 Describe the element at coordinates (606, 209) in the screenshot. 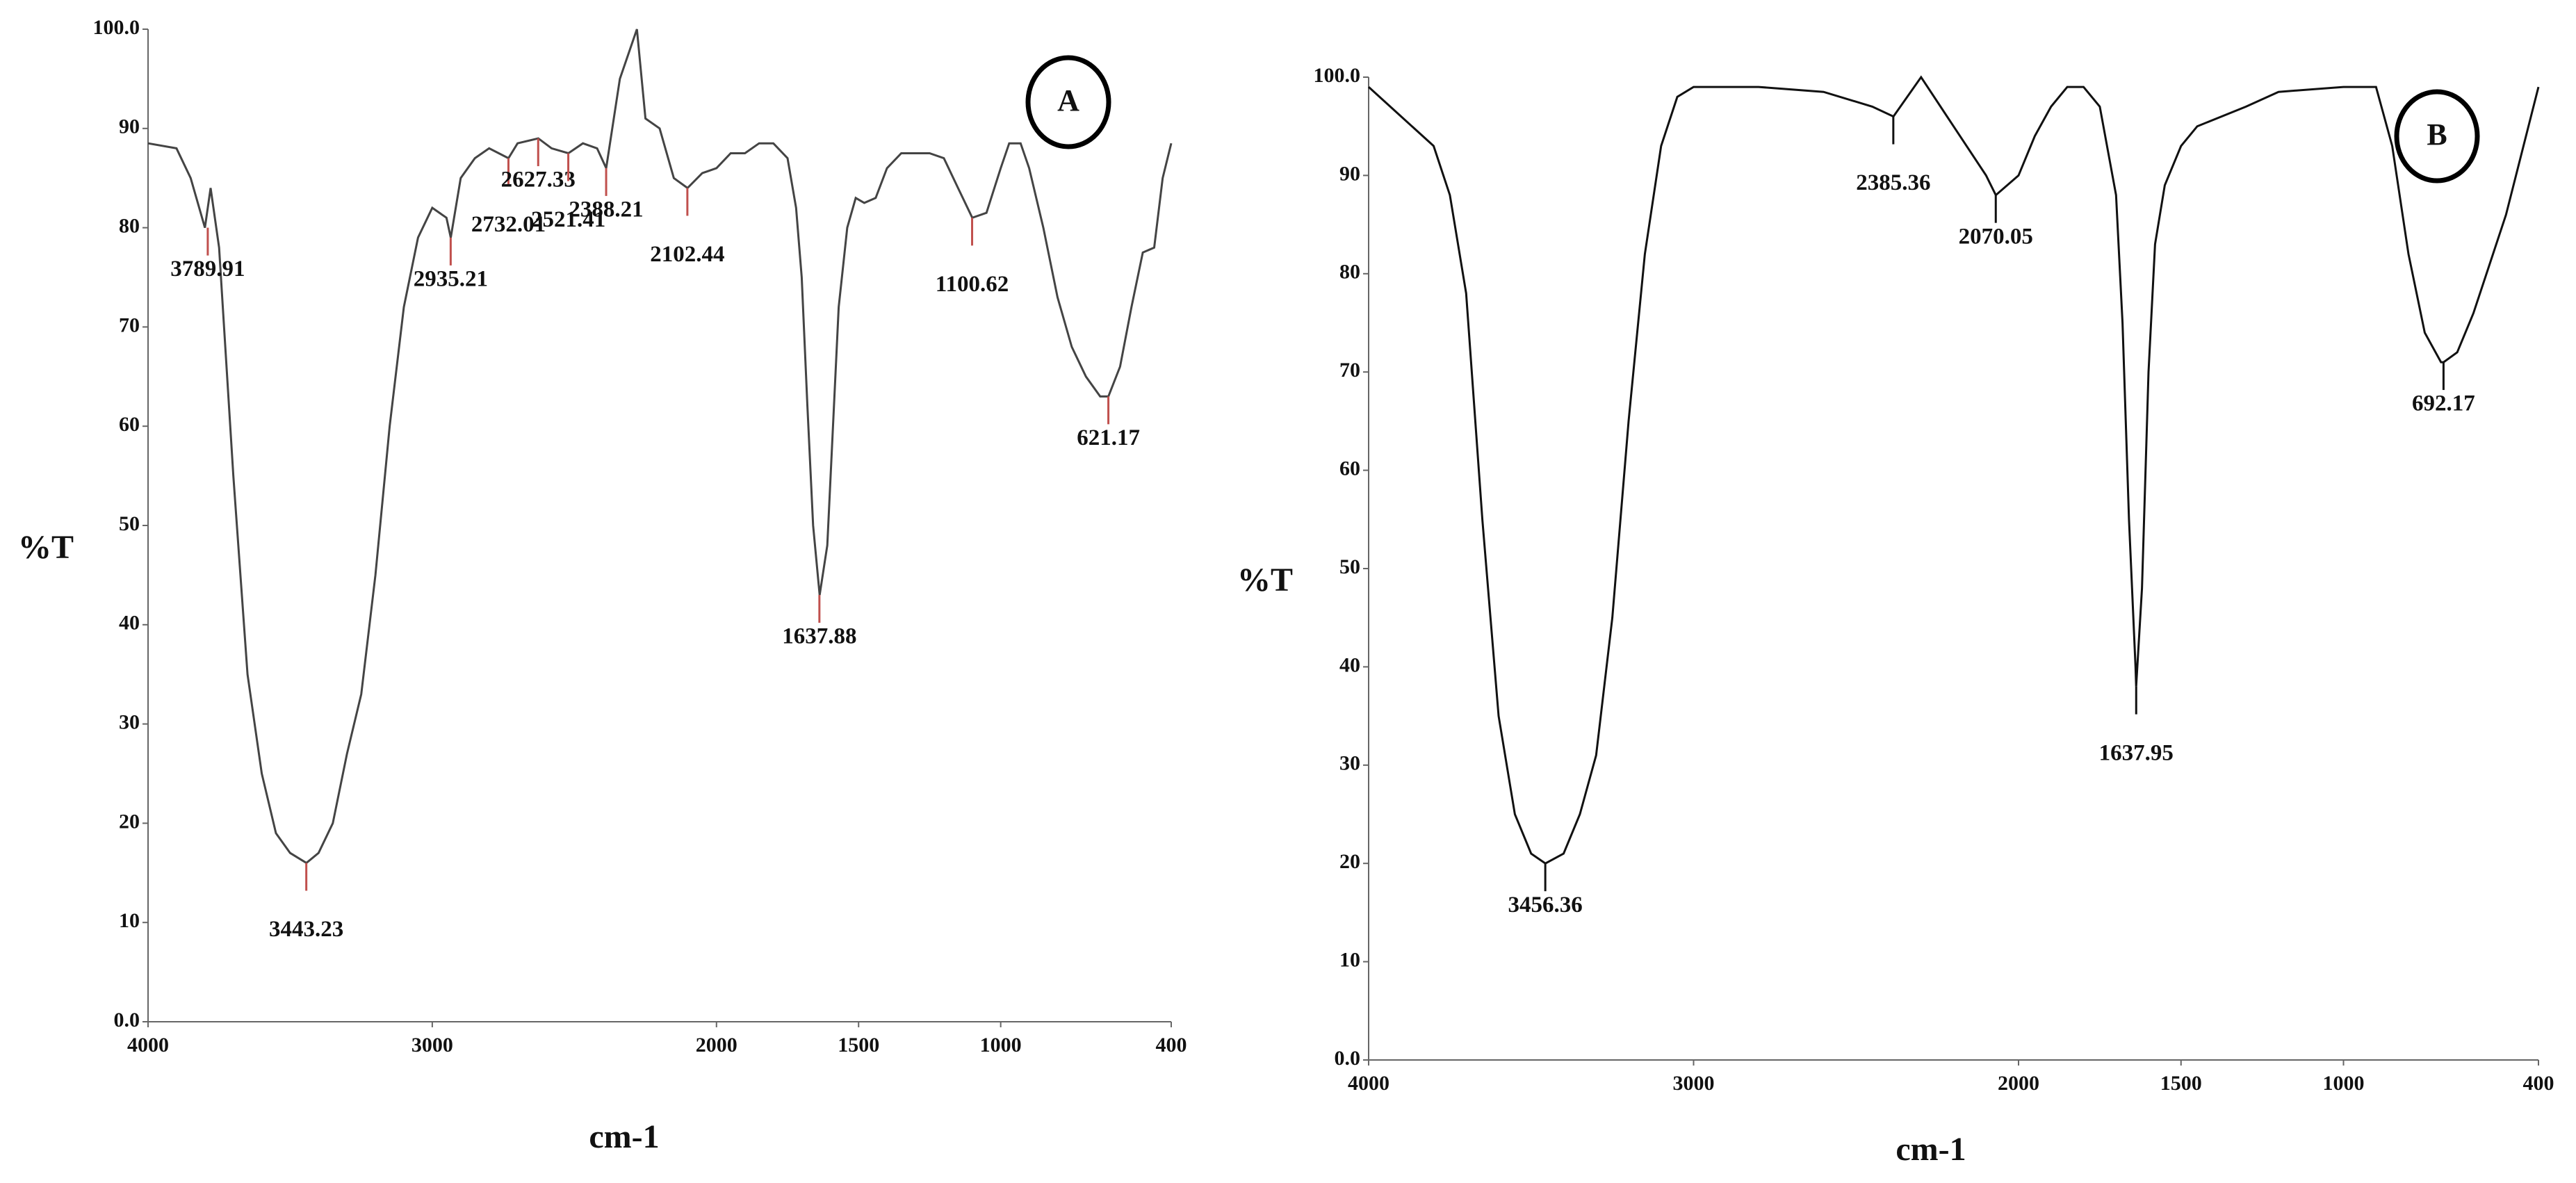

I see `peak-label: 2388.21` at that location.